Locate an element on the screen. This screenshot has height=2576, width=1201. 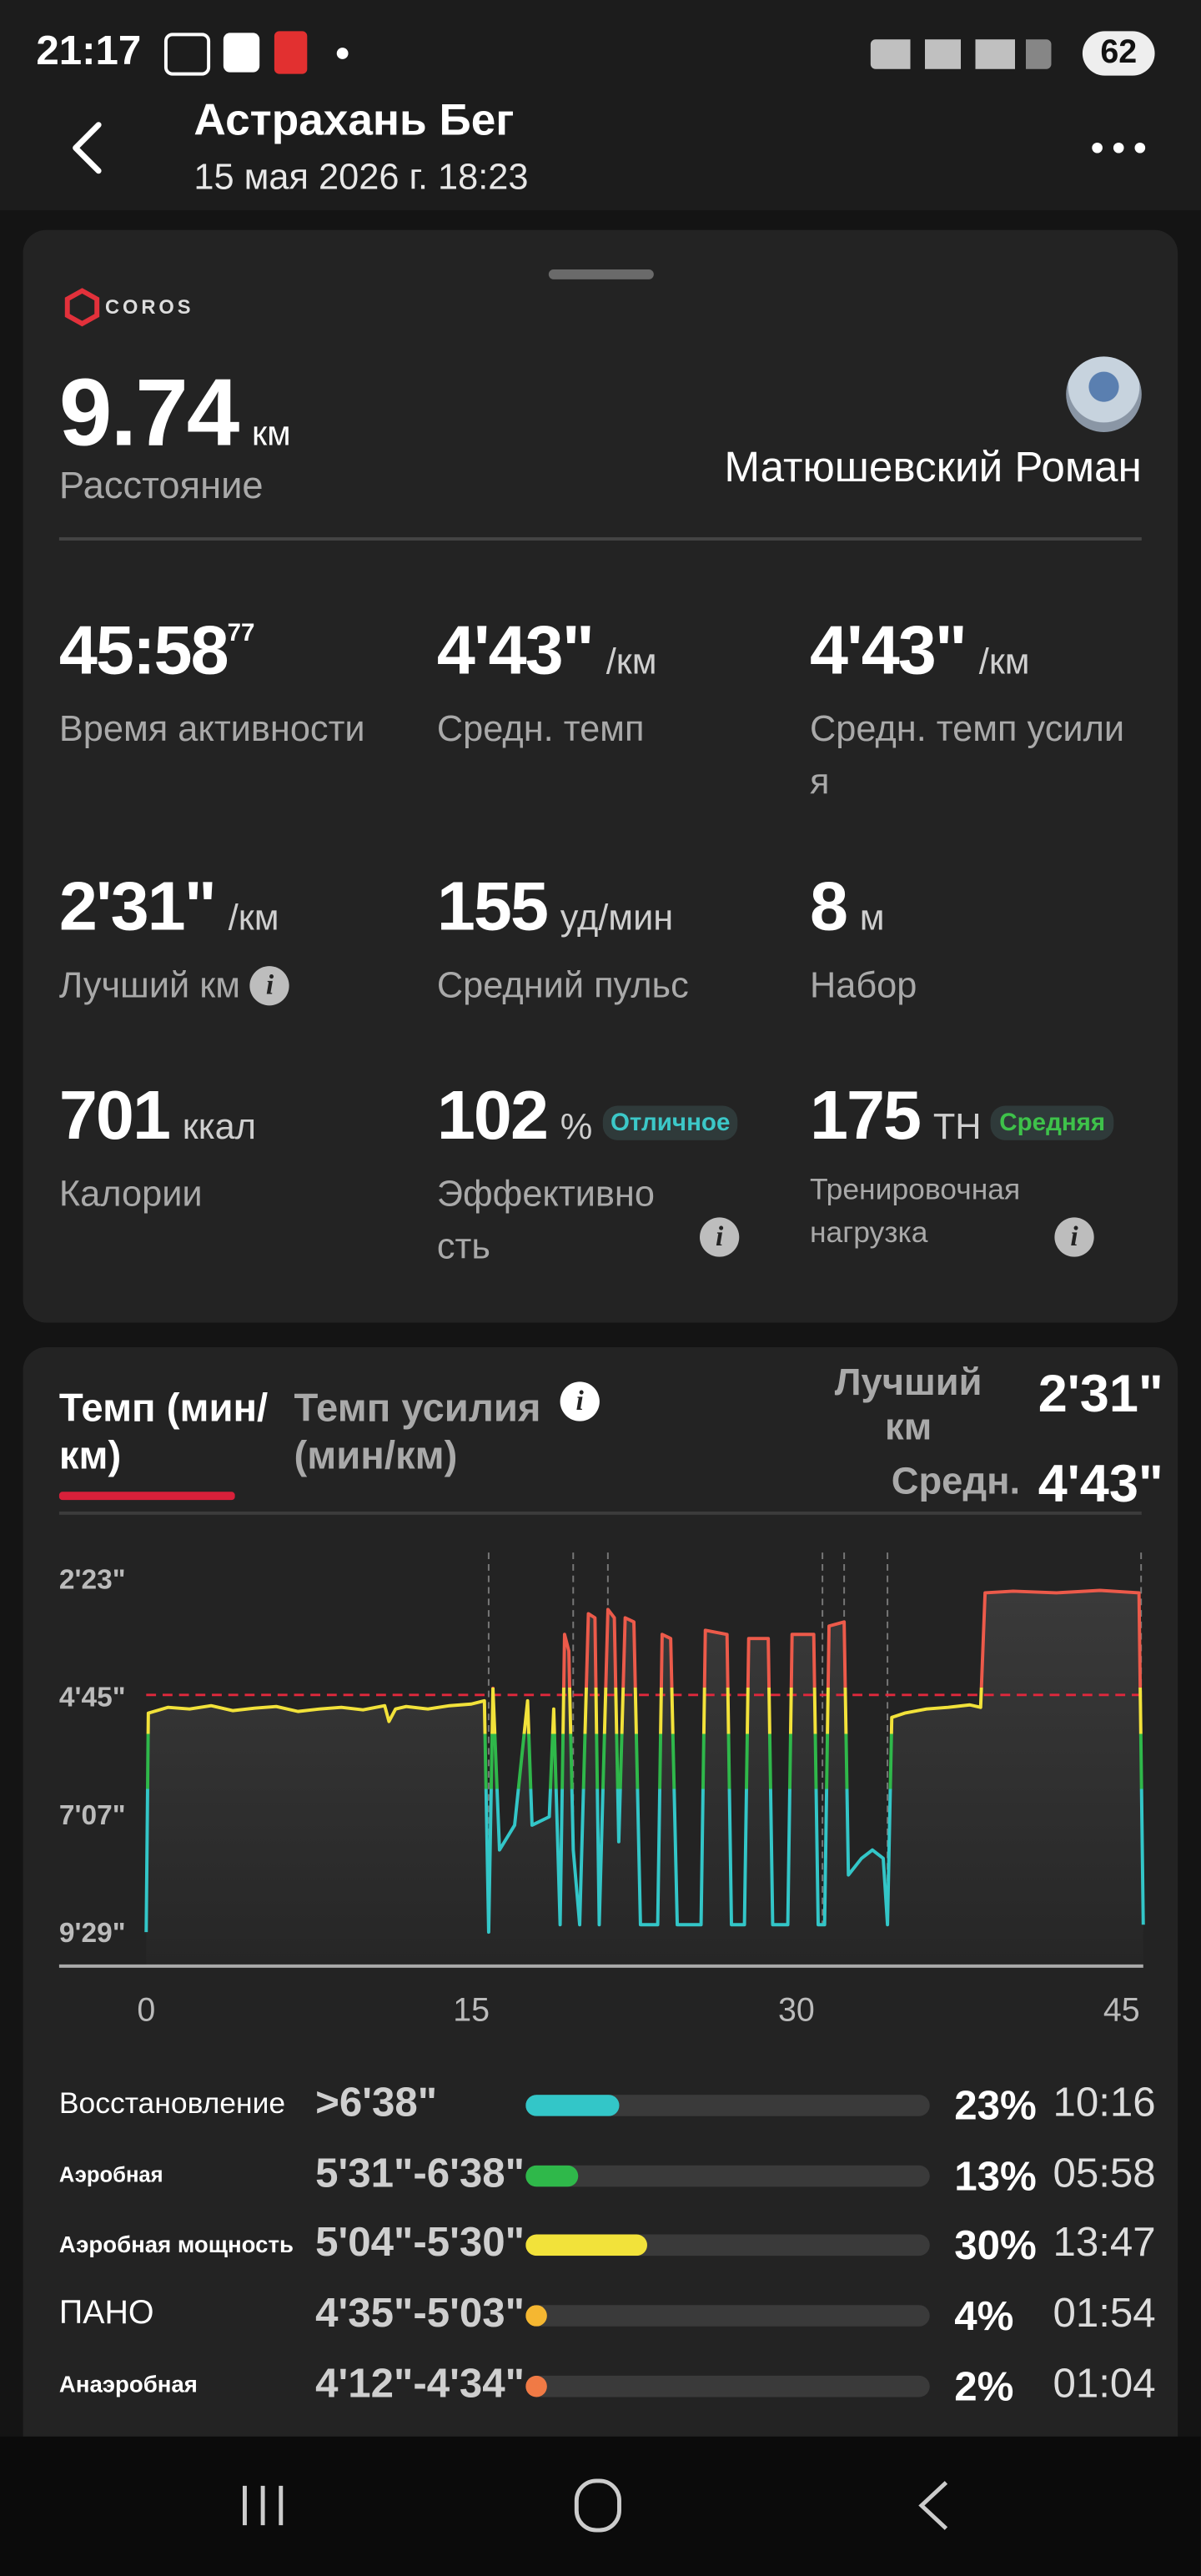
drag-handle is located at coordinates (601, 274).